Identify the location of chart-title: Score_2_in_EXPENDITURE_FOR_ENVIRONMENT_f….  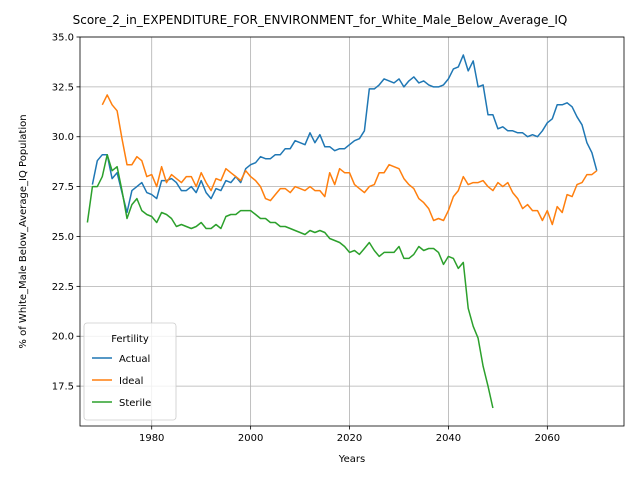
(320, 20).